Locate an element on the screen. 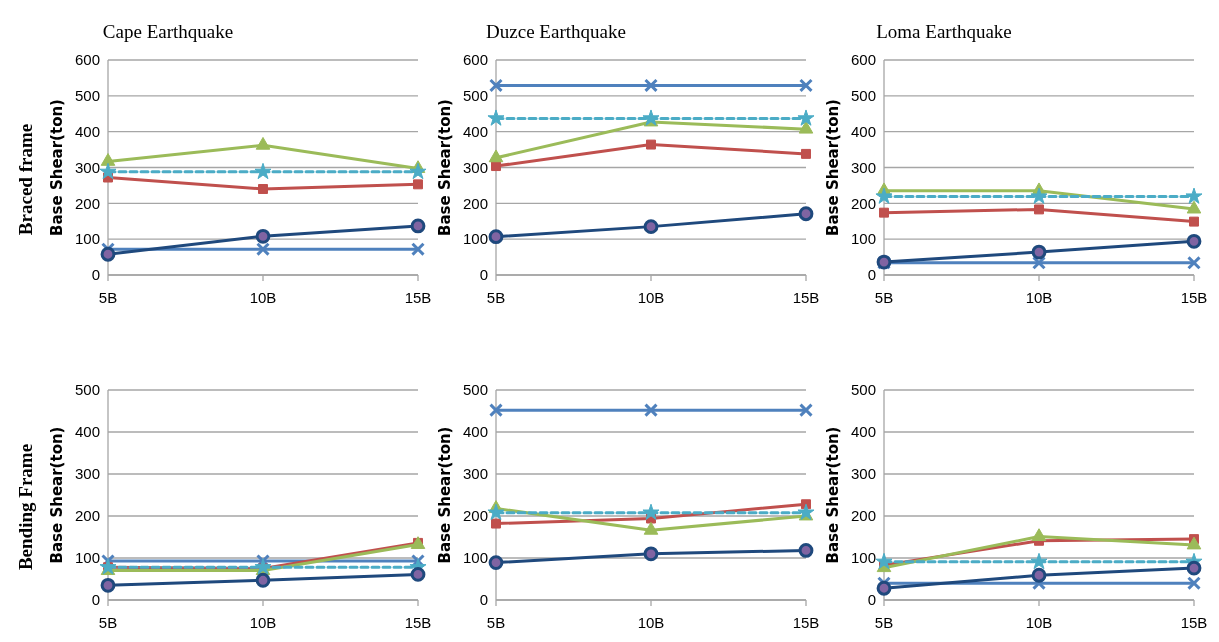 The width and height of the screenshot is (1219, 642). text: Bending Frame is located at coordinates (25, 507).